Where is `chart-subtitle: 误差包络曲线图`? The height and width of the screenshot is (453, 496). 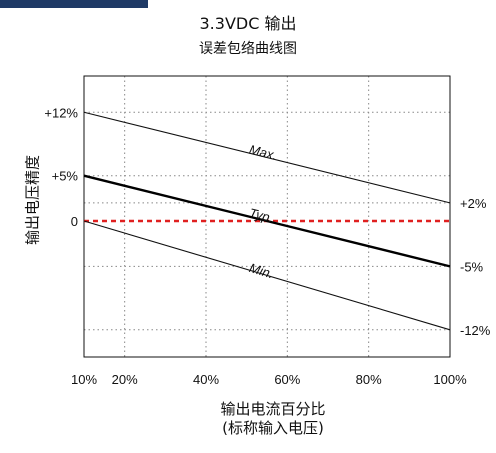 chart-subtitle: 误差包络曲线图 is located at coordinates (248, 49).